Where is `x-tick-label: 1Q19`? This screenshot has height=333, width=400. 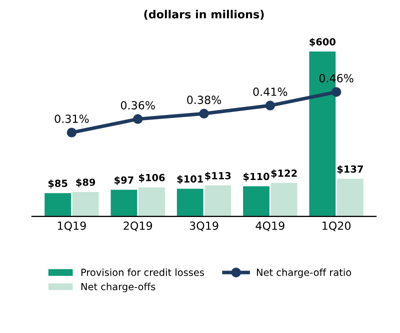
x-tick-label: 1Q19 is located at coordinates (72, 227).